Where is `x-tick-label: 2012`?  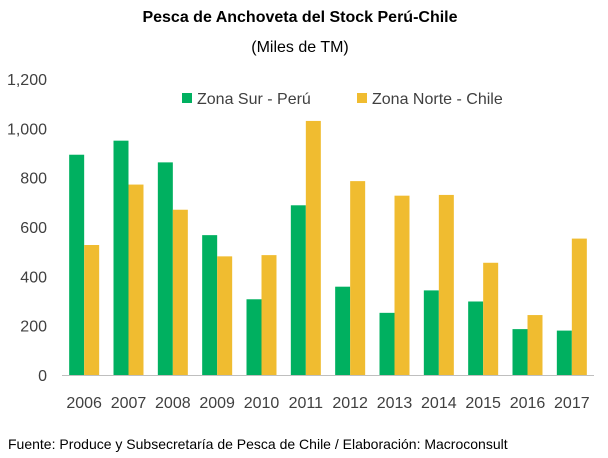
x-tick-label: 2012 is located at coordinates (350, 403).